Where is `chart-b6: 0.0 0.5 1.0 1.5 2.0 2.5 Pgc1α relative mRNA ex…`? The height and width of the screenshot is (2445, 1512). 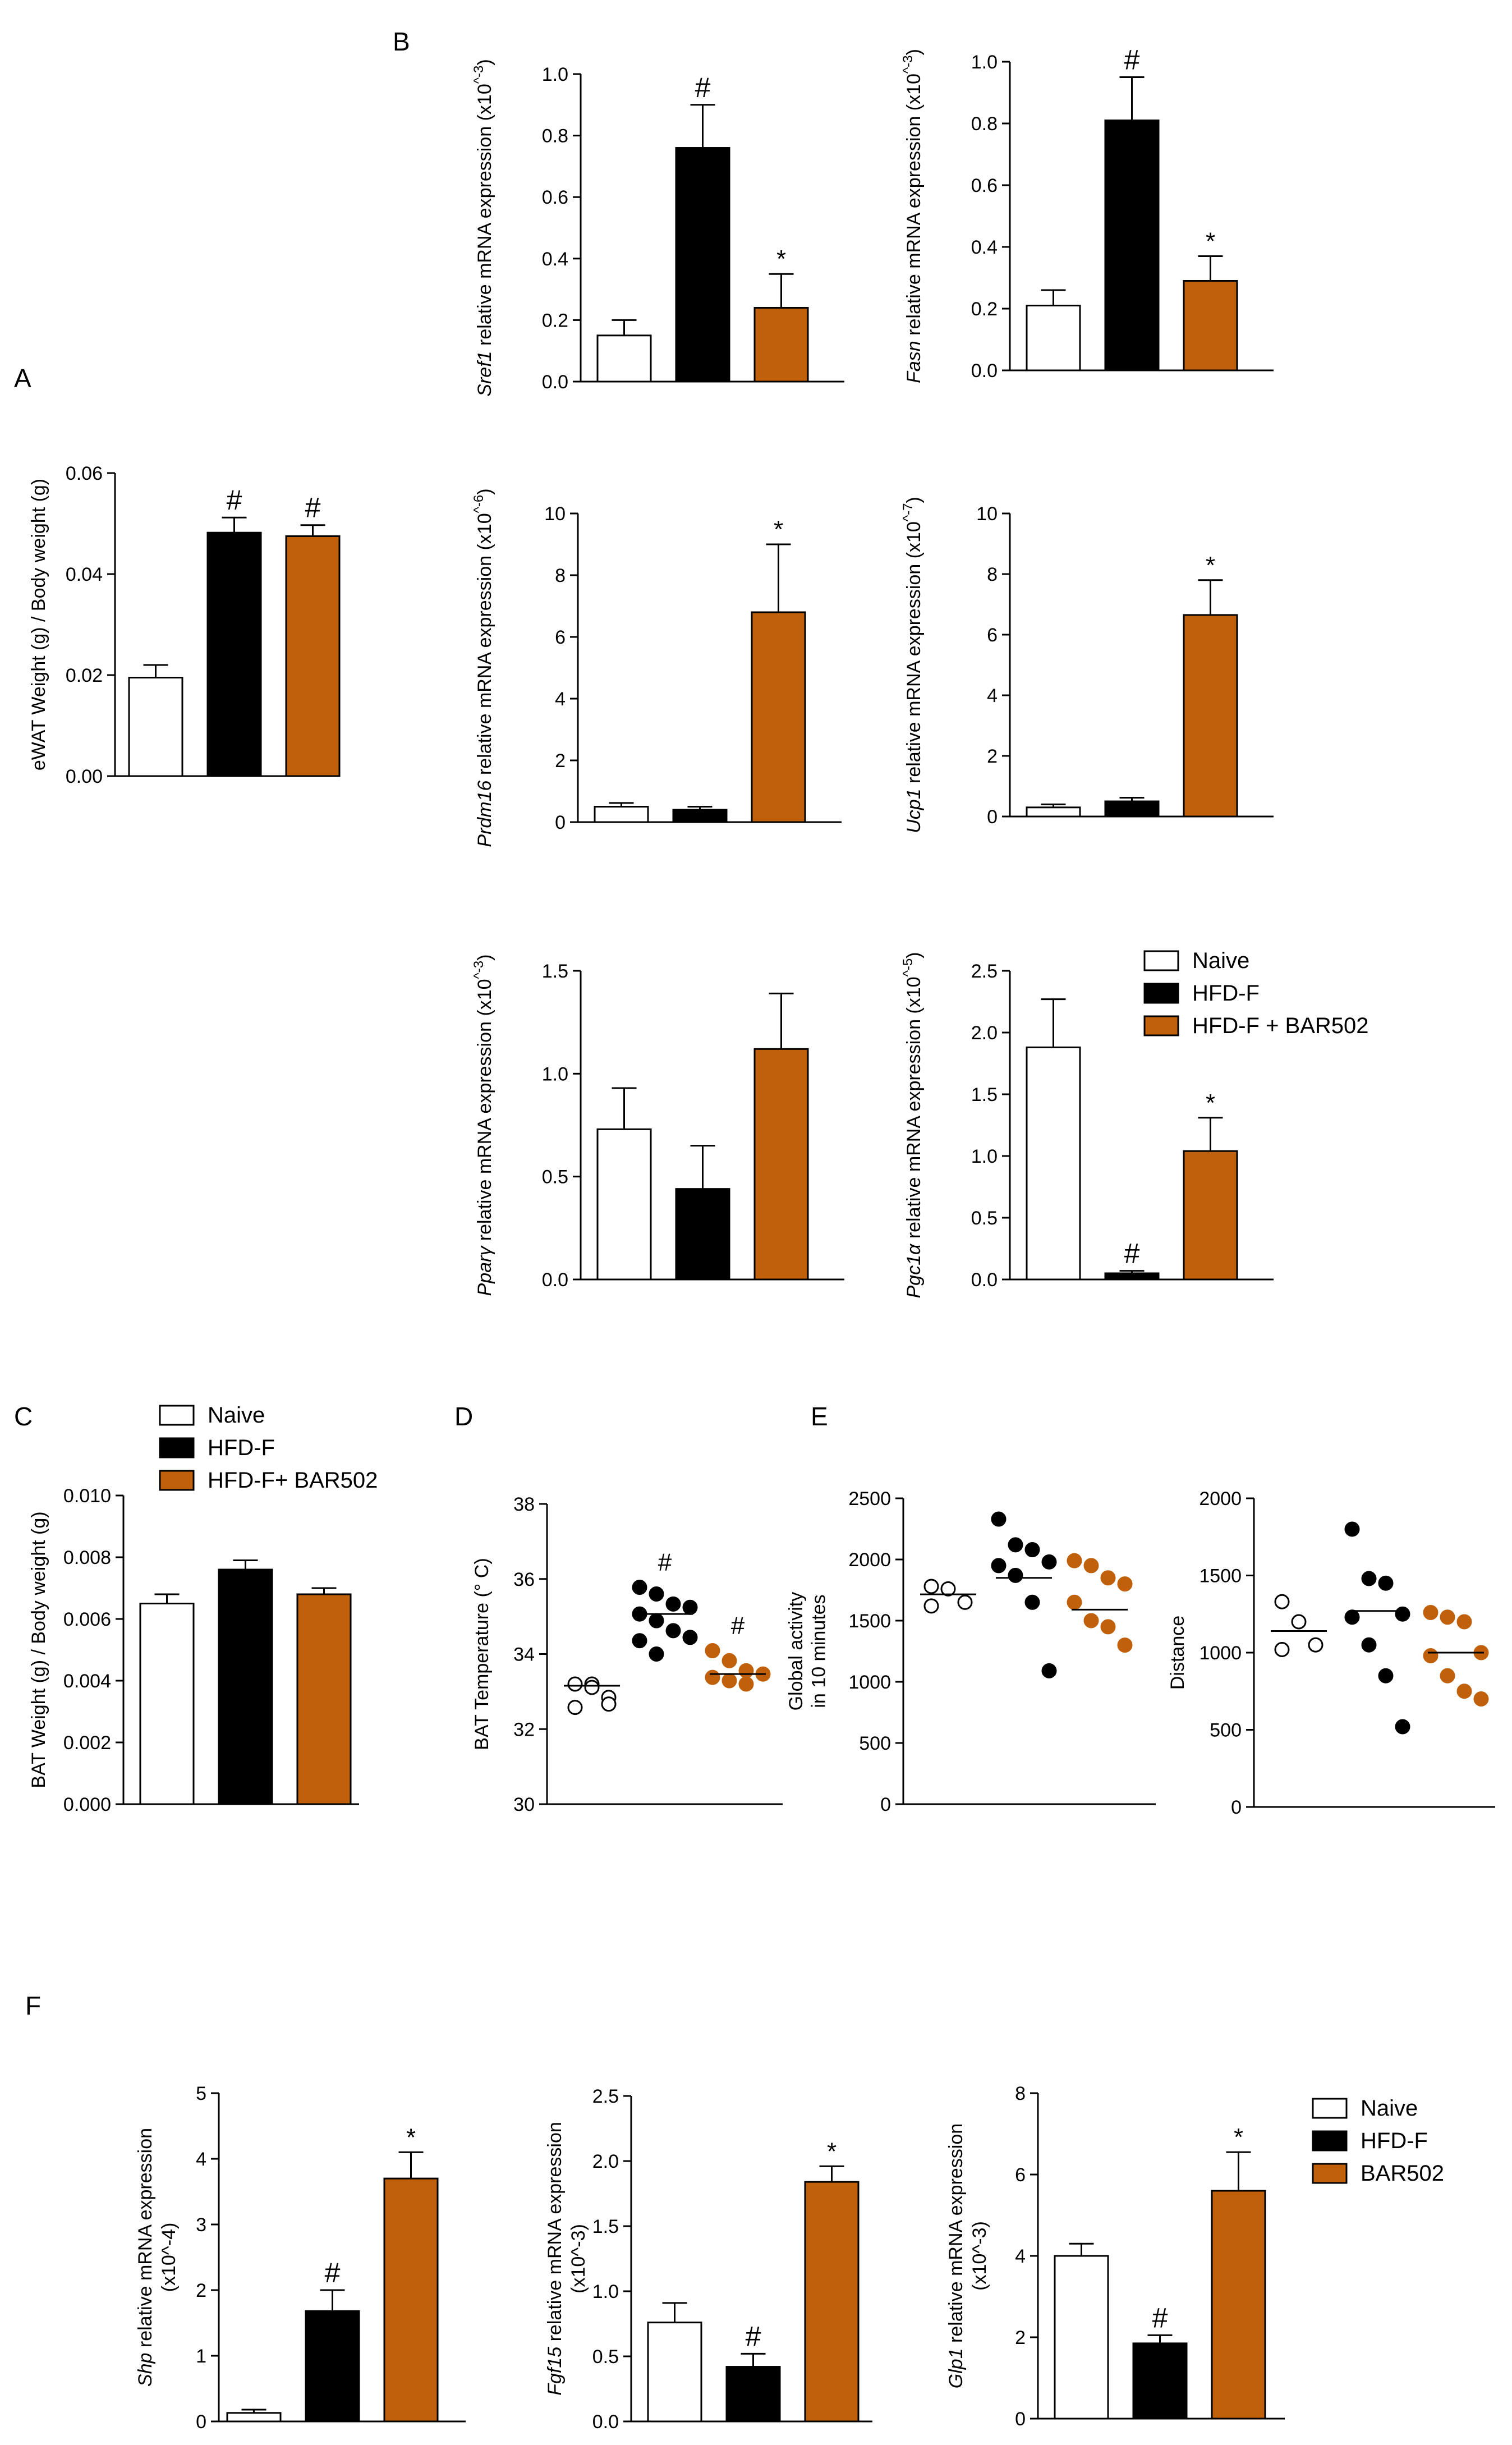 chart-b6: 0.0 0.5 1.0 1.5 2.0 2.5 Pgc1α relative mRNA ex… is located at coordinates (1087, 1125).